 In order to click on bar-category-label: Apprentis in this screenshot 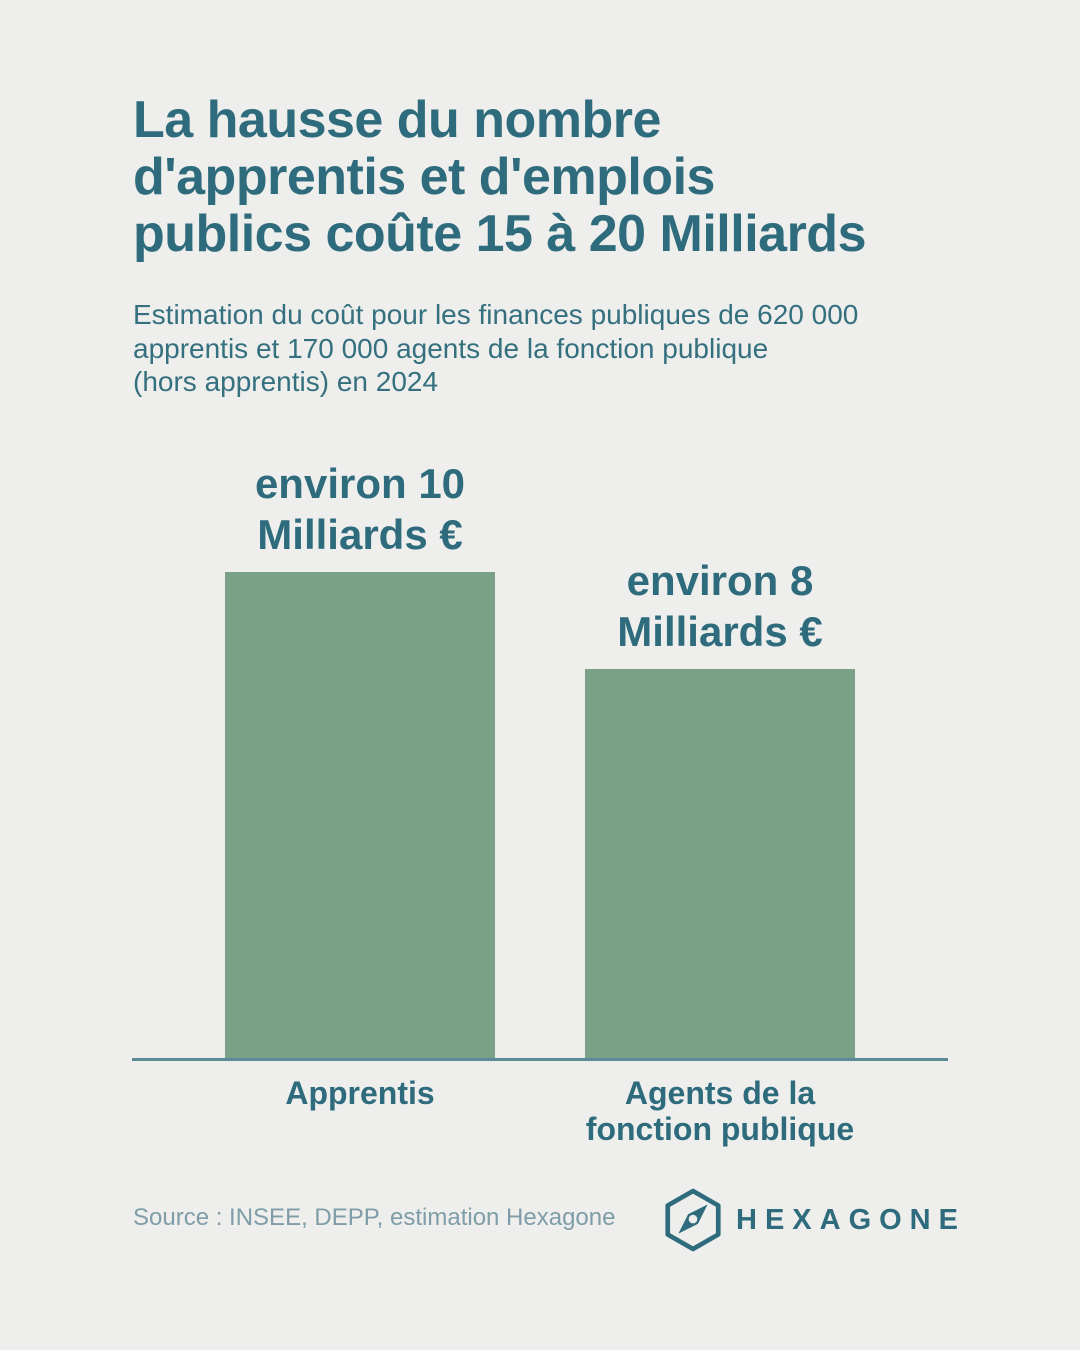, I will do `click(360, 1093)`.